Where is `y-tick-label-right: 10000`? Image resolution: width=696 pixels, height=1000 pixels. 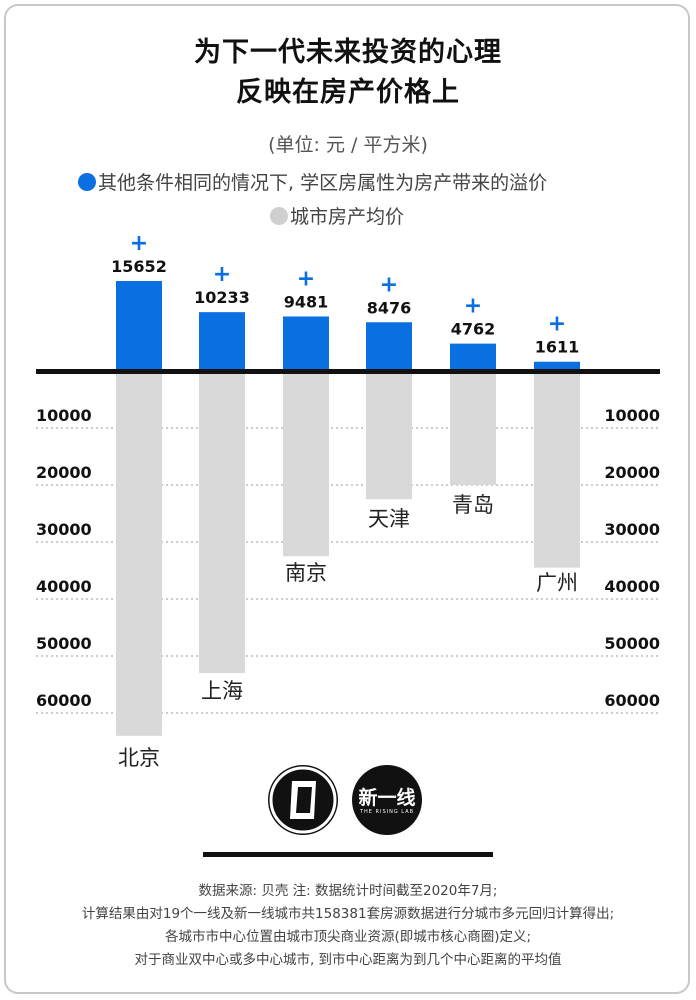
y-tick-label-right: 10000 is located at coordinates (632, 415).